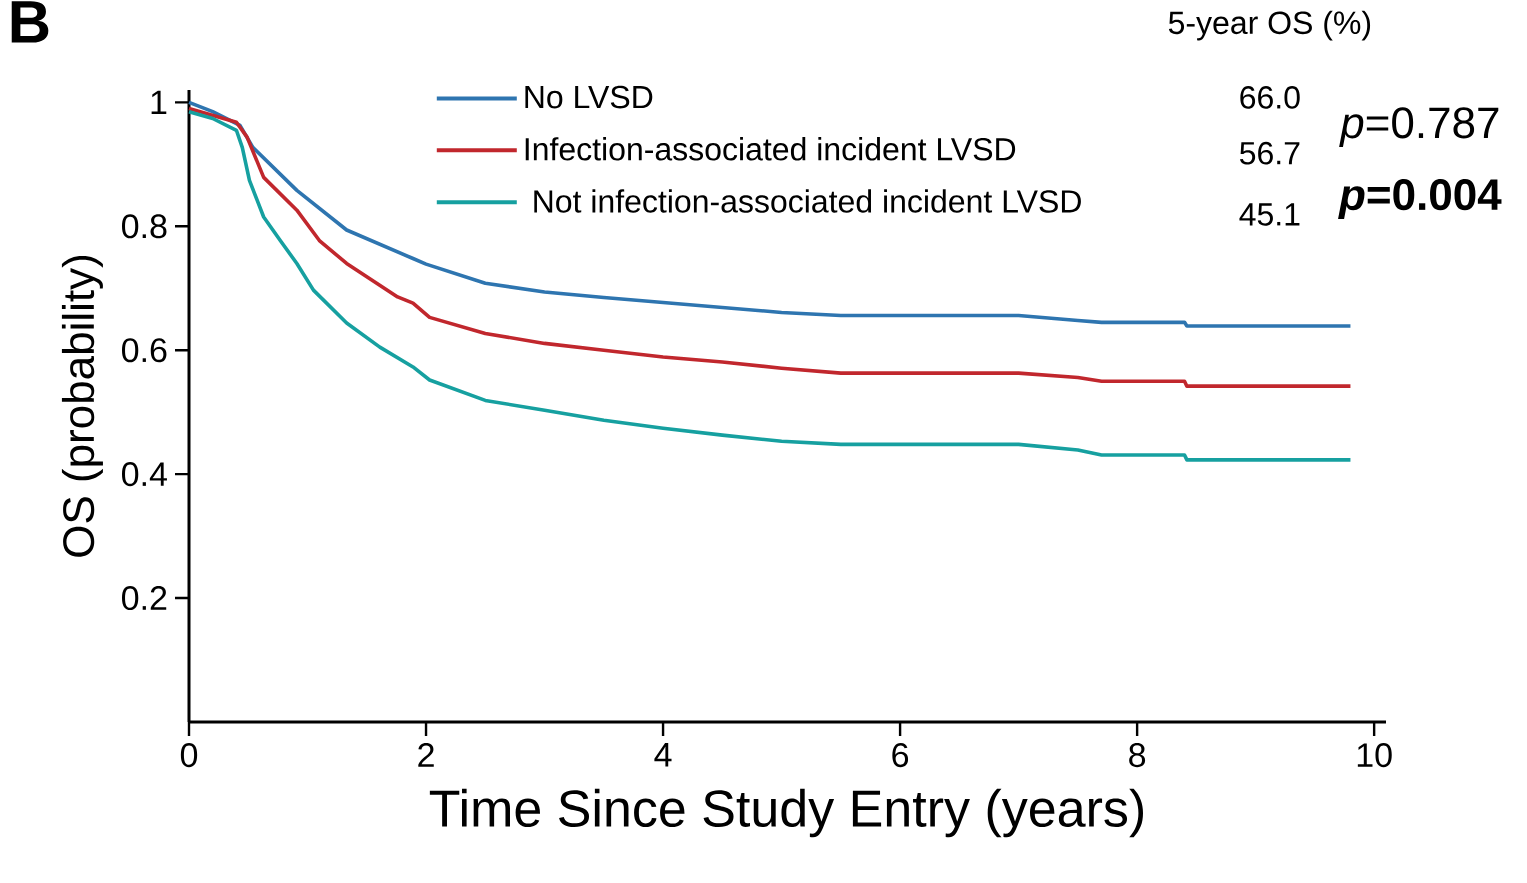 The image size is (1527, 883). I want to click on legend-label: Not infection-associated incident LVSD, so click(807, 201).